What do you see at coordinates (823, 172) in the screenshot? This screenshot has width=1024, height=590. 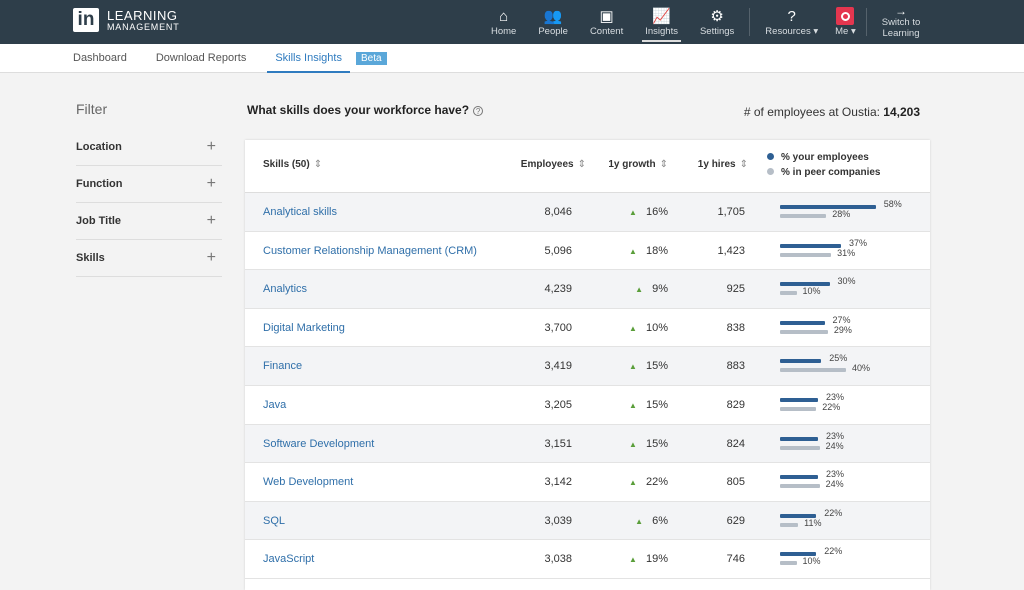 I see `legend-peers: % in peer companies` at bounding box center [823, 172].